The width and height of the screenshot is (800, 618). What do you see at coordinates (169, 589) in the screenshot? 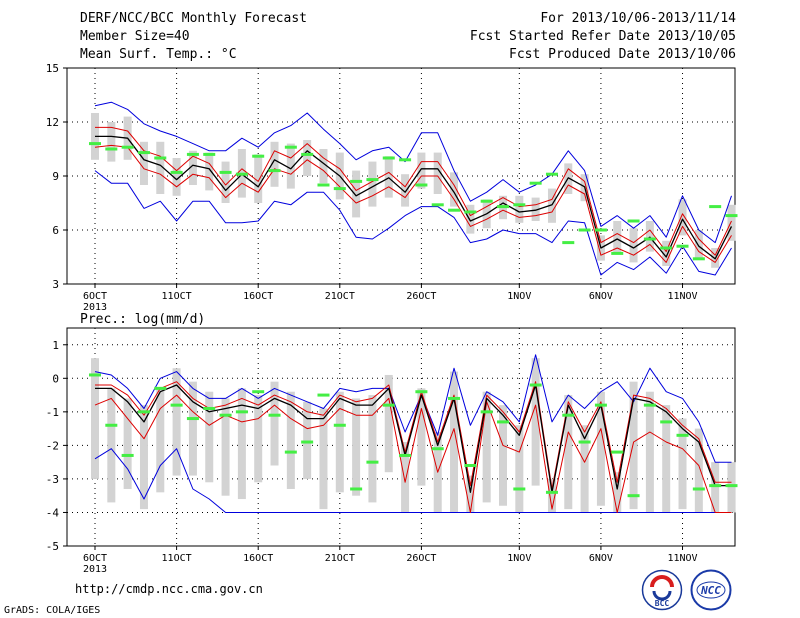
I see `source-url-link: http://cmdp.ncc.cma.gov.cn` at bounding box center [169, 589].